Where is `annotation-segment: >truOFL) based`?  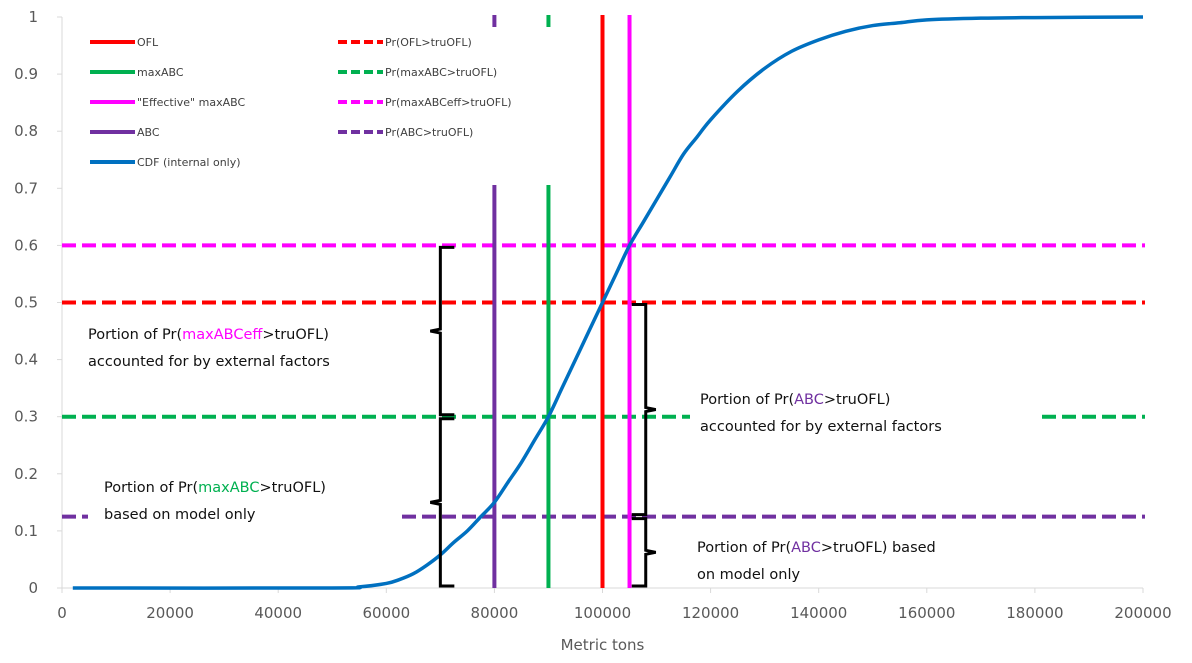
annotation-segment: >truOFL) based is located at coordinates (878, 548).